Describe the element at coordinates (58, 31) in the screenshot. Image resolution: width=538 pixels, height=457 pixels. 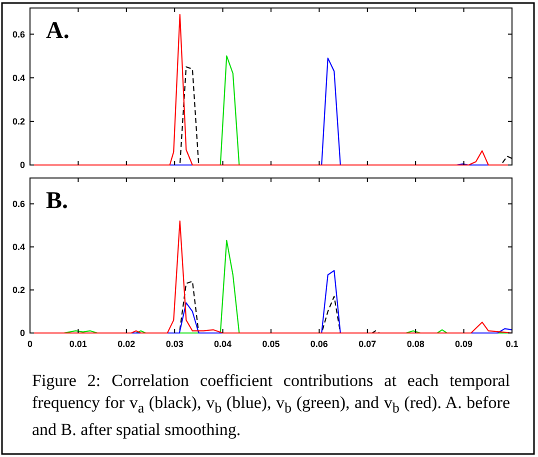
I see `annotation: A.` at that location.